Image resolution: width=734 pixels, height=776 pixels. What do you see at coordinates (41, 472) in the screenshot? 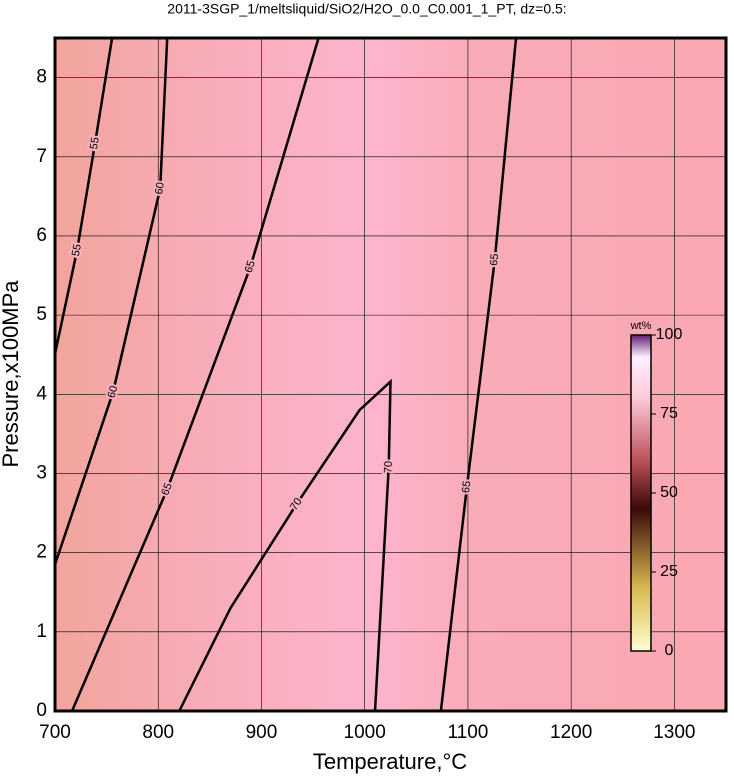
I see `y-tick-label: 3` at bounding box center [41, 472].